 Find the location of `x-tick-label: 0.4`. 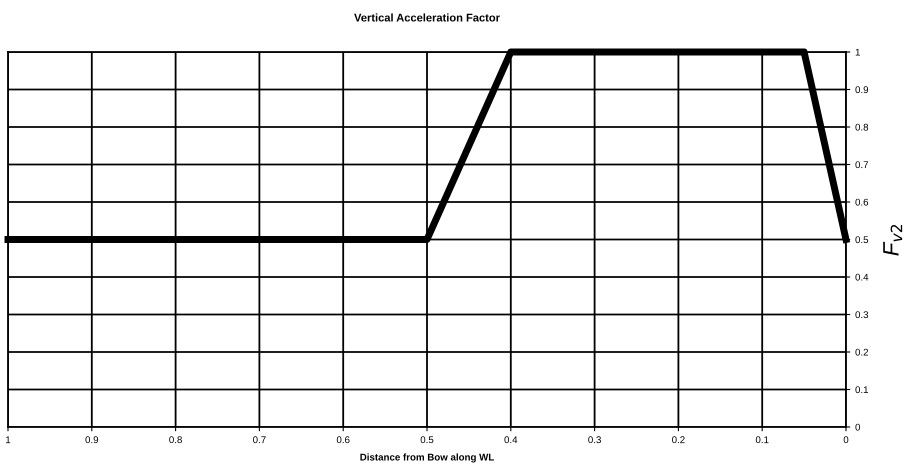

x-tick-label: 0.4 is located at coordinates (511, 440).